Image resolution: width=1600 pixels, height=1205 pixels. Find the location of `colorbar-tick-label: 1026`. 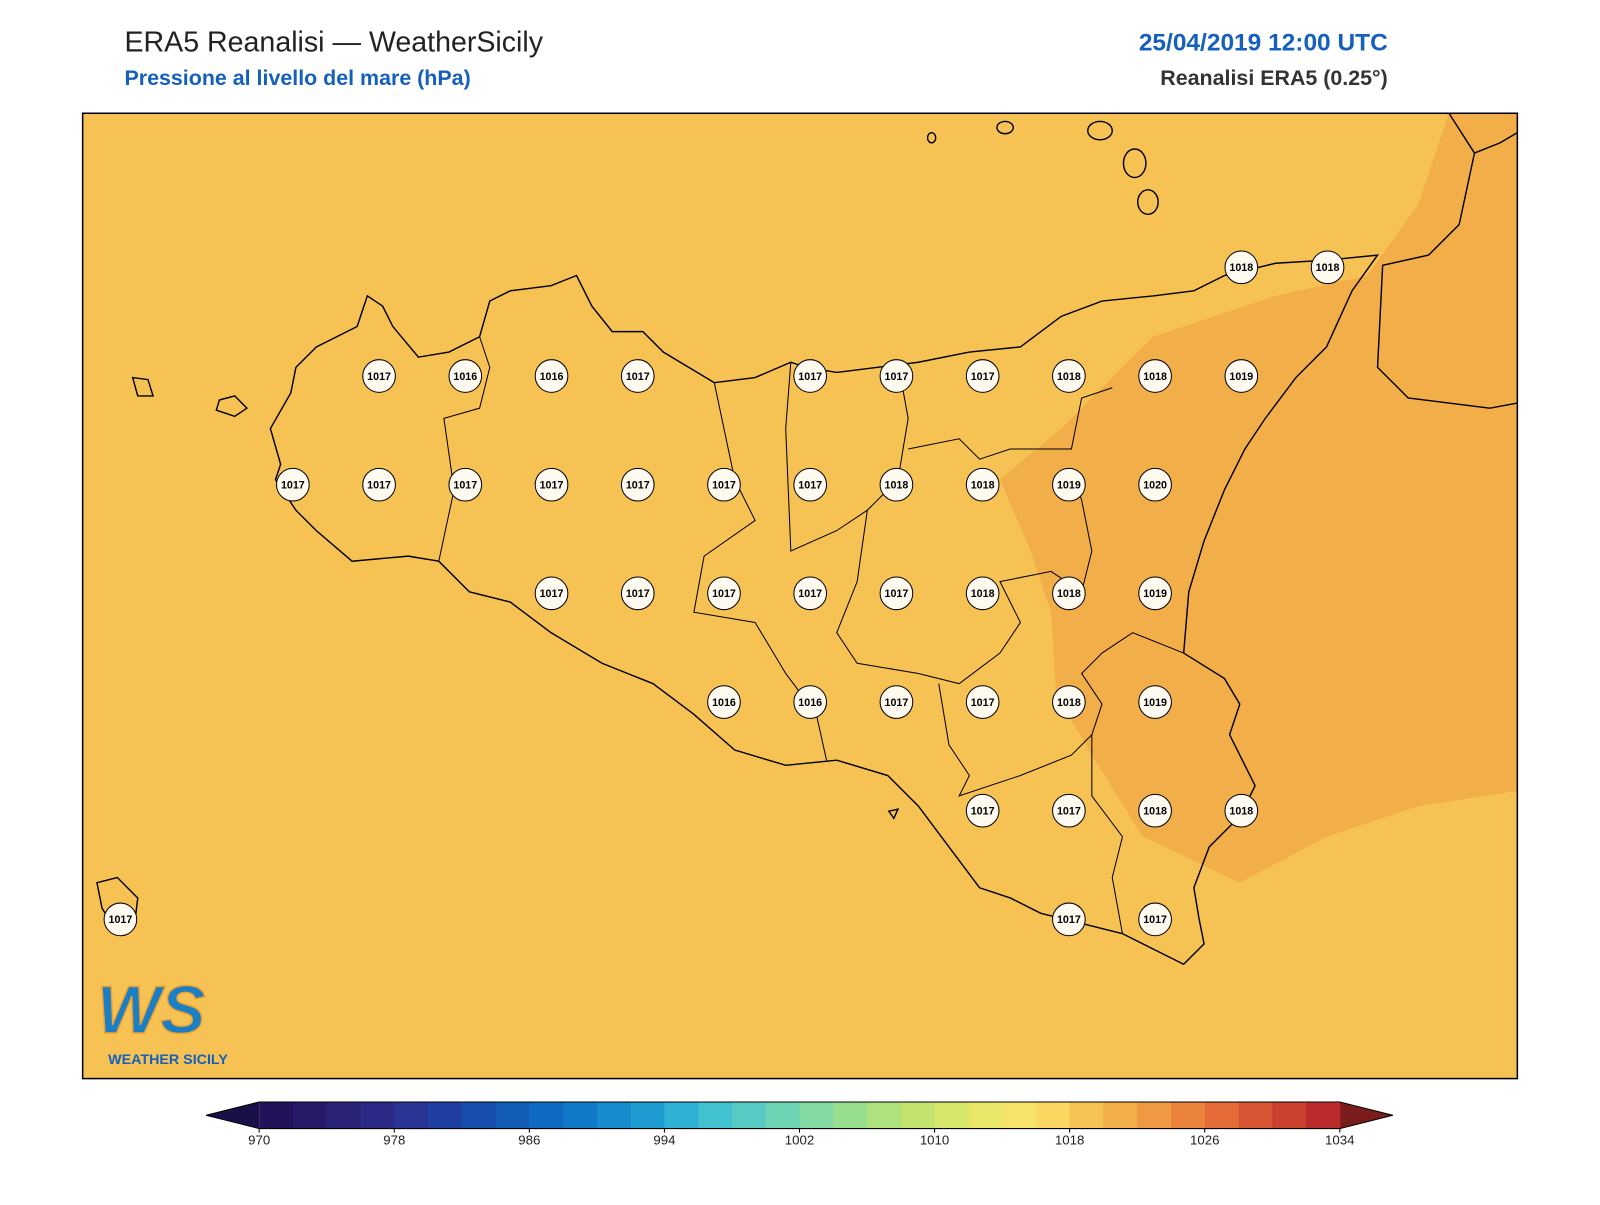

colorbar-tick-label: 1026 is located at coordinates (1204, 1139).